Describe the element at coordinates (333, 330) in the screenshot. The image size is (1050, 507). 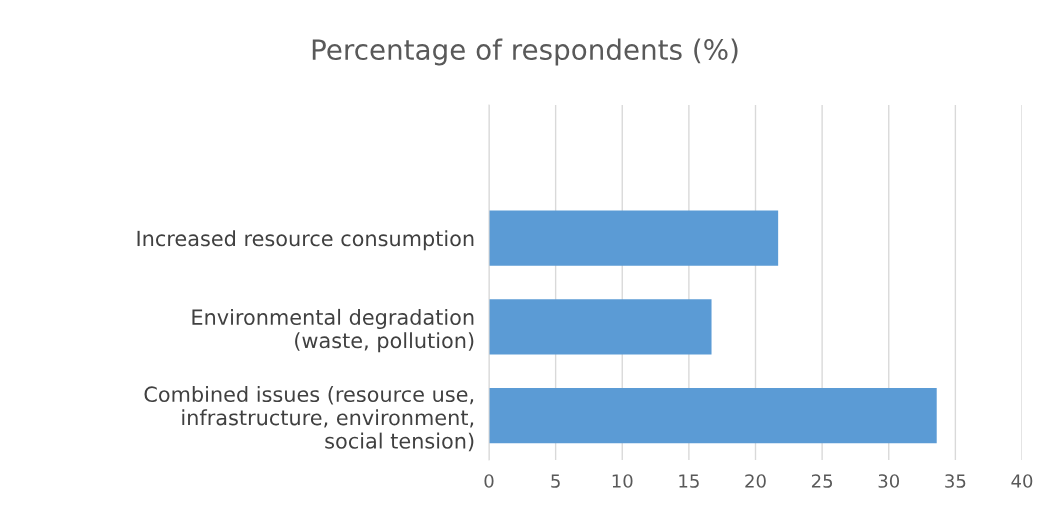
I see `y-tick-label: Environmental degradation (waste, pollution)` at that location.